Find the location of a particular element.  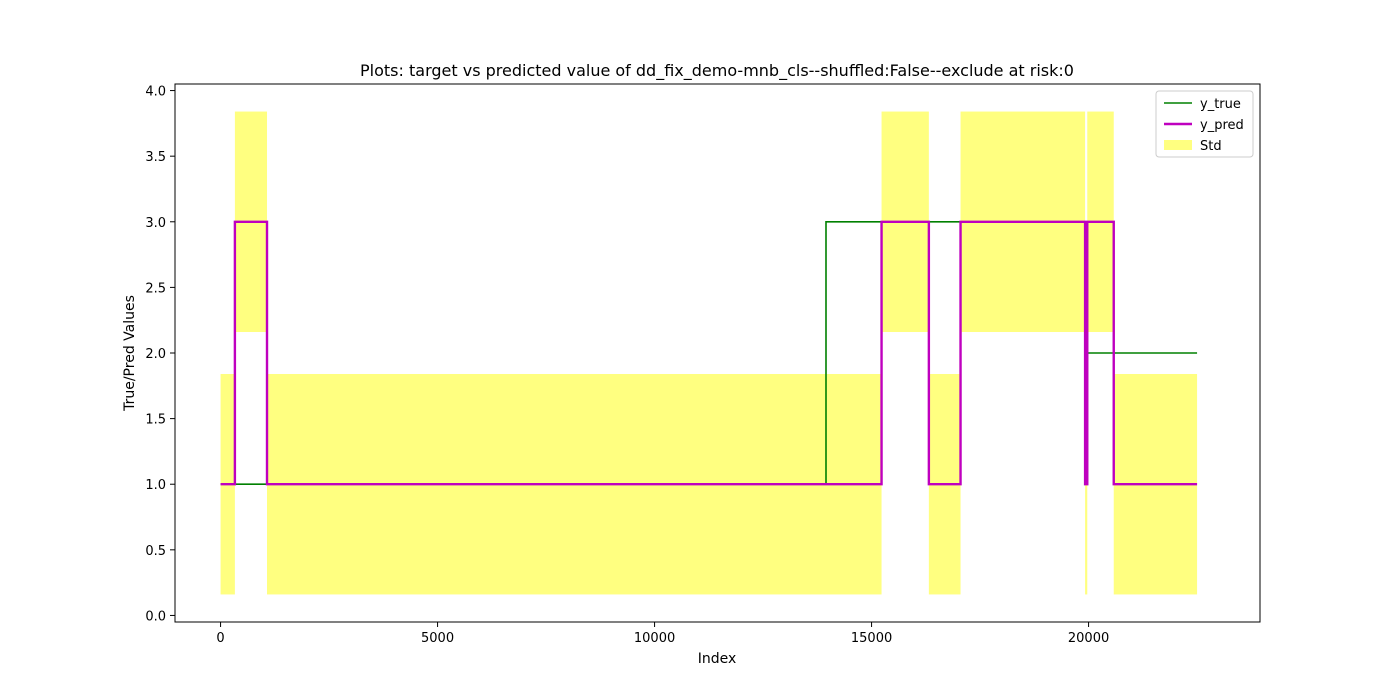

x-tick-label: 10000 is located at coordinates (654, 638).